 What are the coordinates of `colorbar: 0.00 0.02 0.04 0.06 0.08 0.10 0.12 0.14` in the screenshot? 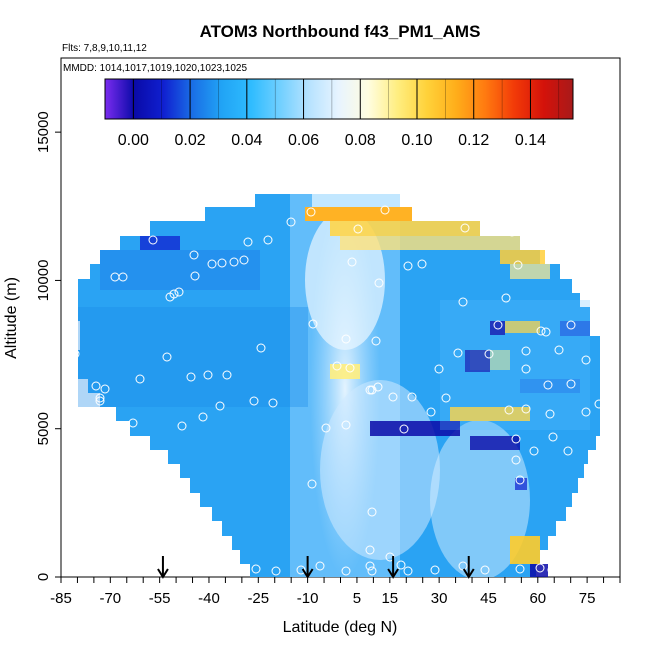 It's located at (339, 113).